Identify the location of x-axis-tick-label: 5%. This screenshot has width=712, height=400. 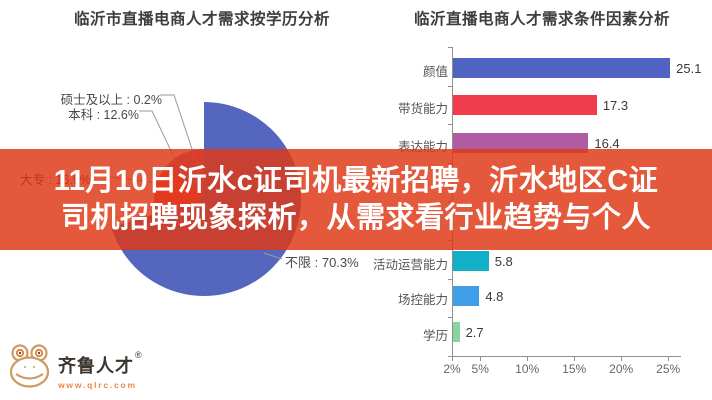
(480, 369).